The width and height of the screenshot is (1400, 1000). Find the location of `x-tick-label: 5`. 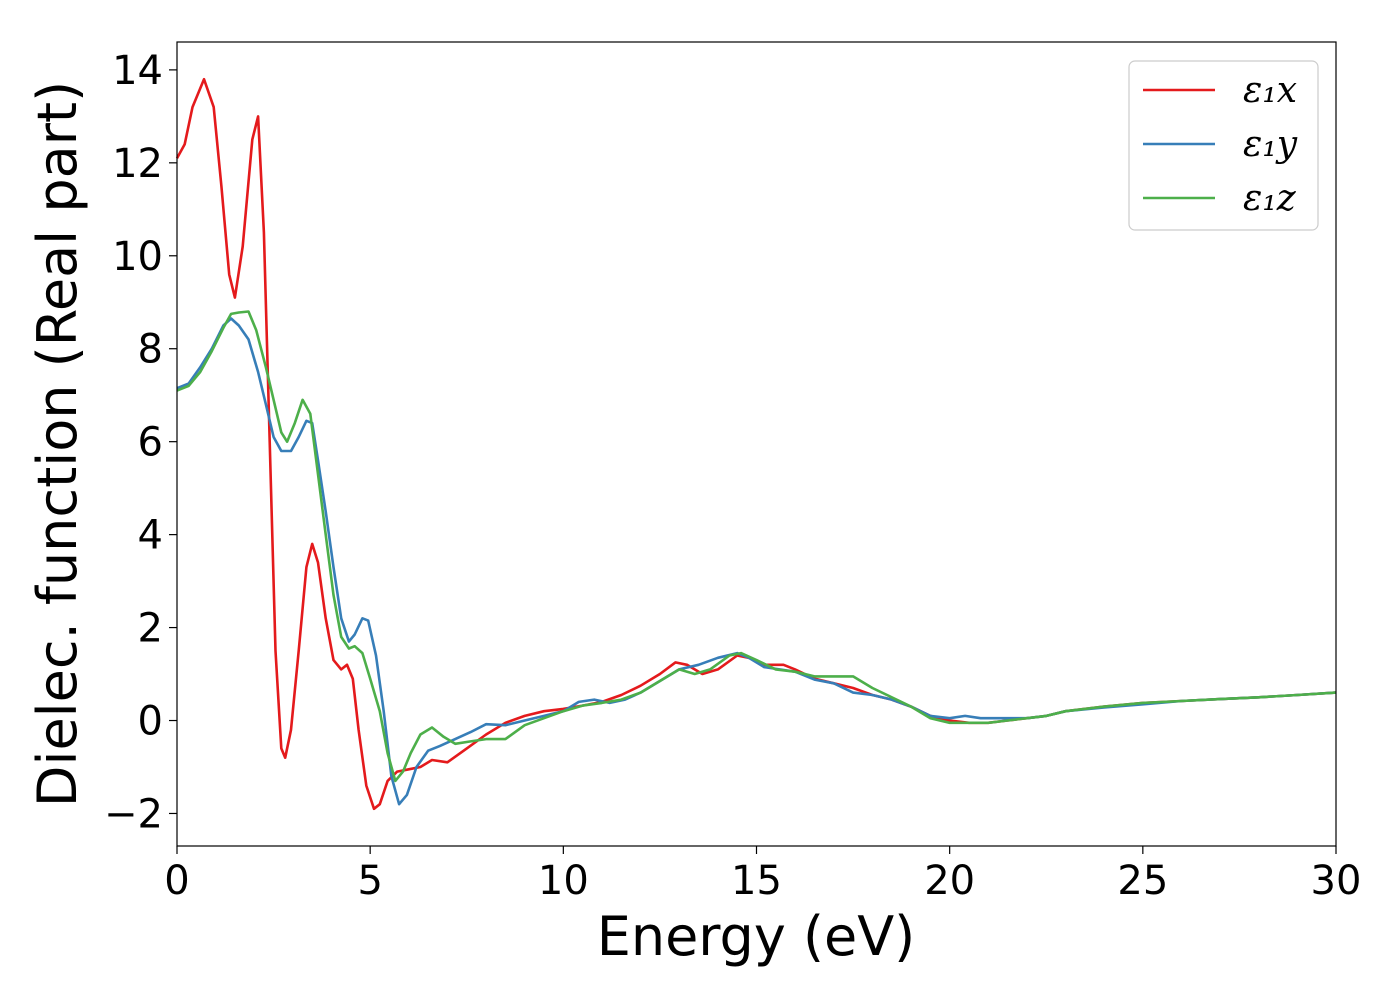

x-tick-label: 5 is located at coordinates (369, 881).